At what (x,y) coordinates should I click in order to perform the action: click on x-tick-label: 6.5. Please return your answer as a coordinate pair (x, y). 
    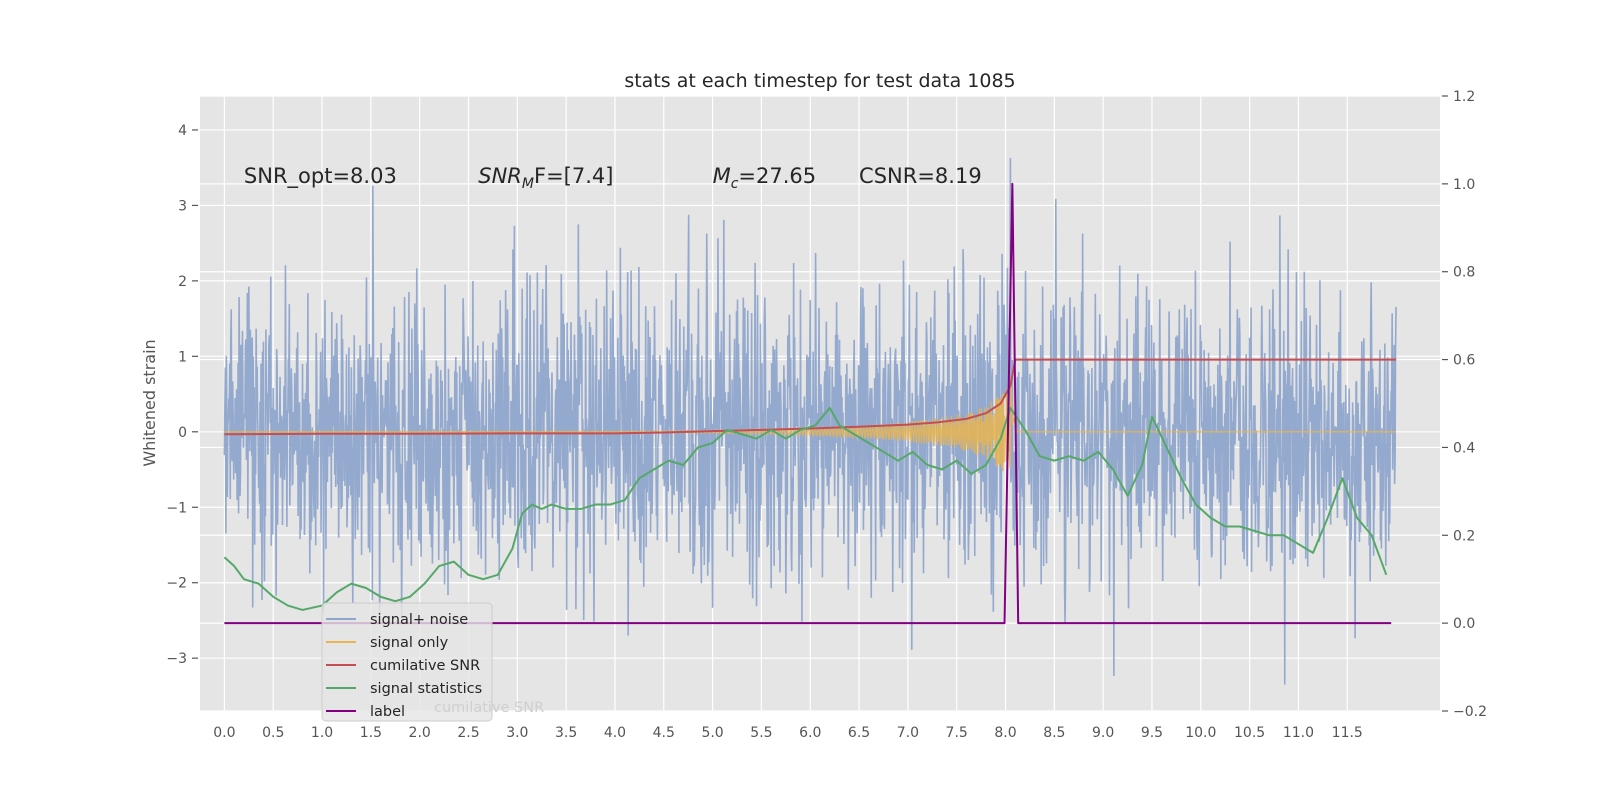
    Looking at the image, I should click on (859, 733).